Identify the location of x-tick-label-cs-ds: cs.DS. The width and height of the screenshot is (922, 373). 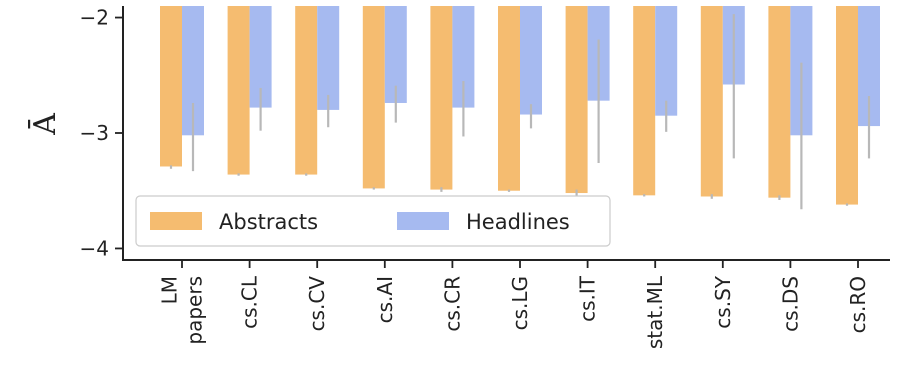
(790, 304).